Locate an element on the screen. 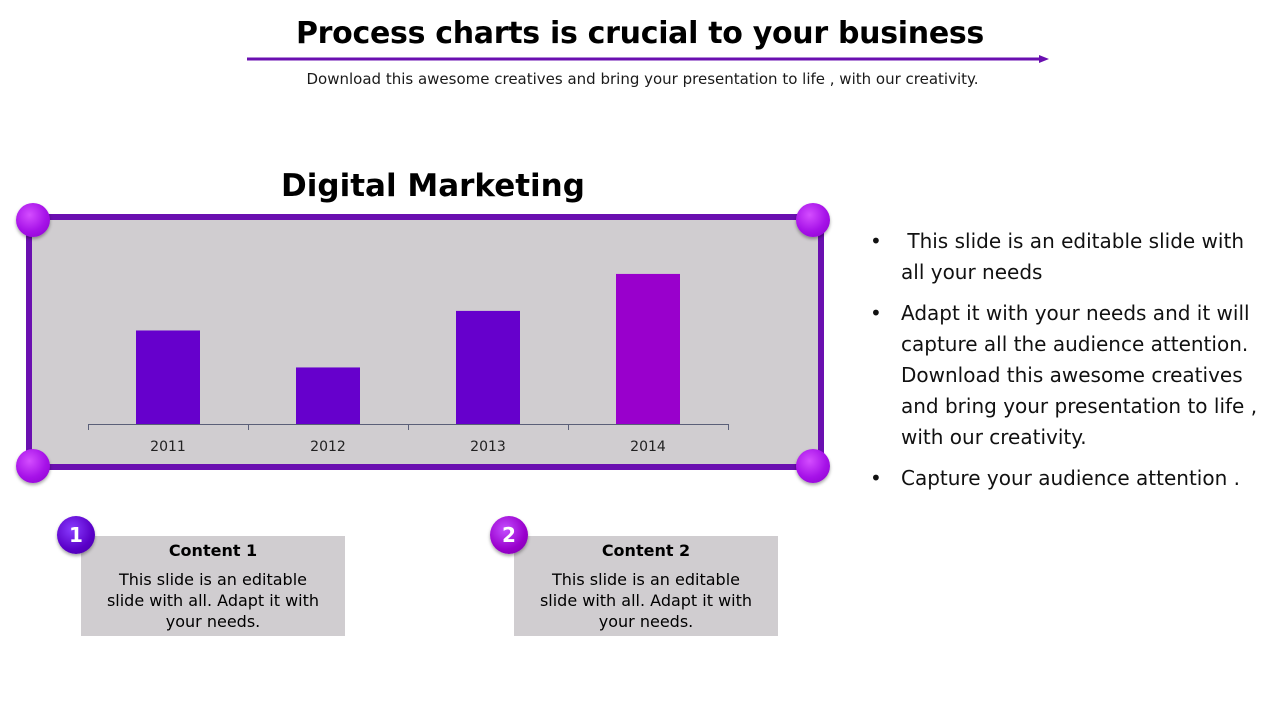 Image resolution: width=1280 pixels, height=720 pixels. bullet-item: • Capture your audience attention . is located at coordinates (1068, 478).